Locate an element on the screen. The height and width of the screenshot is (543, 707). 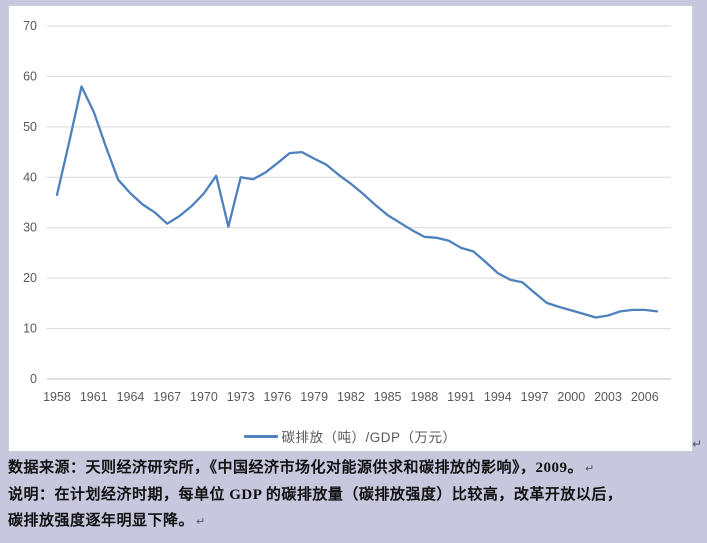
chart-legend: 碳排放（吨）/GDP（万元） is located at coordinates (350, 436).